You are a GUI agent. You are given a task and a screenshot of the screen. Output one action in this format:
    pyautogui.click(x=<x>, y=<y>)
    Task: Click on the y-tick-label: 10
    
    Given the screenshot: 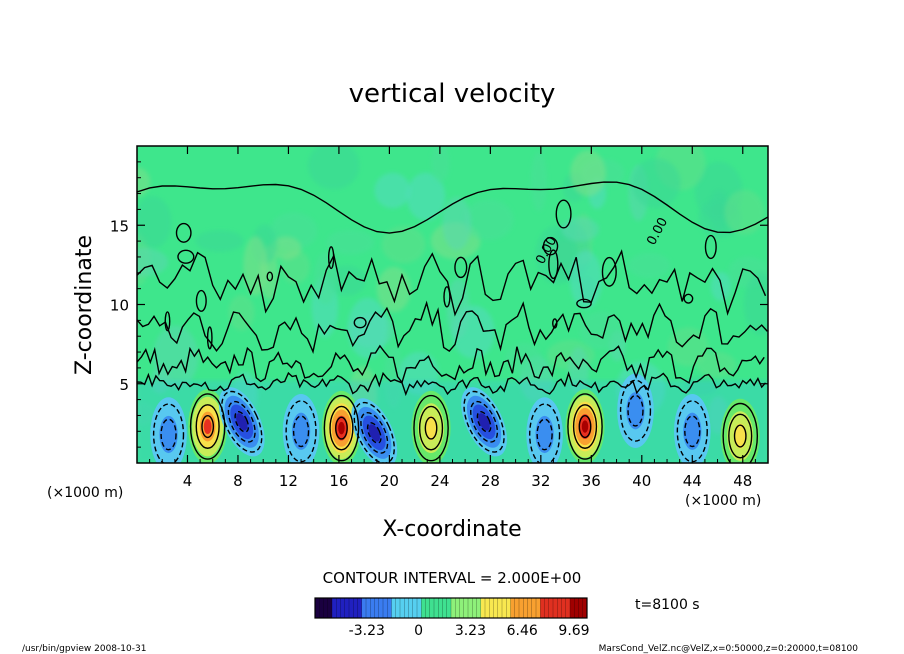 What is the action you would take?
    pyautogui.click(x=119, y=306)
    